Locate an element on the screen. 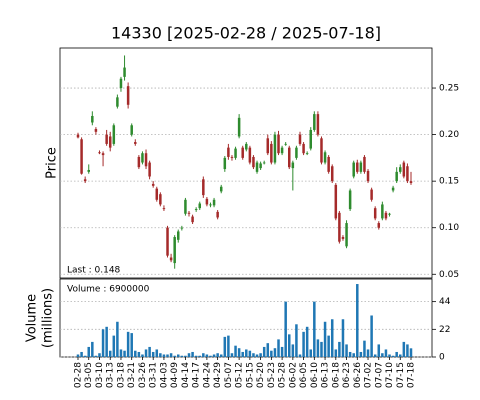  chart-title: 14330 [2025-02-28 / 2025-07-18] is located at coordinates (246, 33).